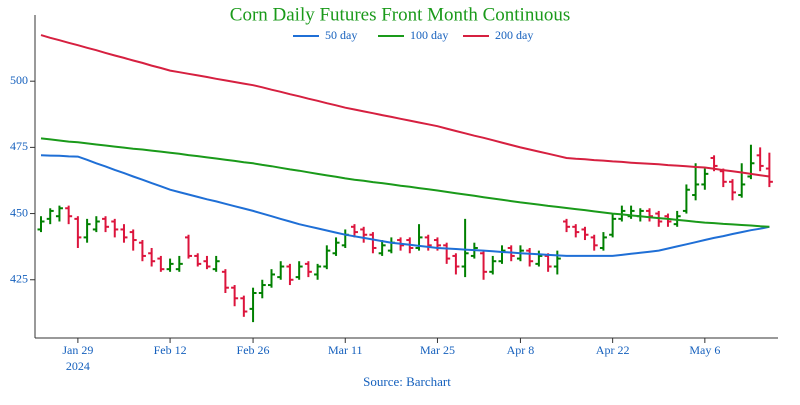 The image size is (800, 405). What do you see at coordinates (19, 212) in the screenshot?
I see `y-tick-label: 450` at bounding box center [19, 212].